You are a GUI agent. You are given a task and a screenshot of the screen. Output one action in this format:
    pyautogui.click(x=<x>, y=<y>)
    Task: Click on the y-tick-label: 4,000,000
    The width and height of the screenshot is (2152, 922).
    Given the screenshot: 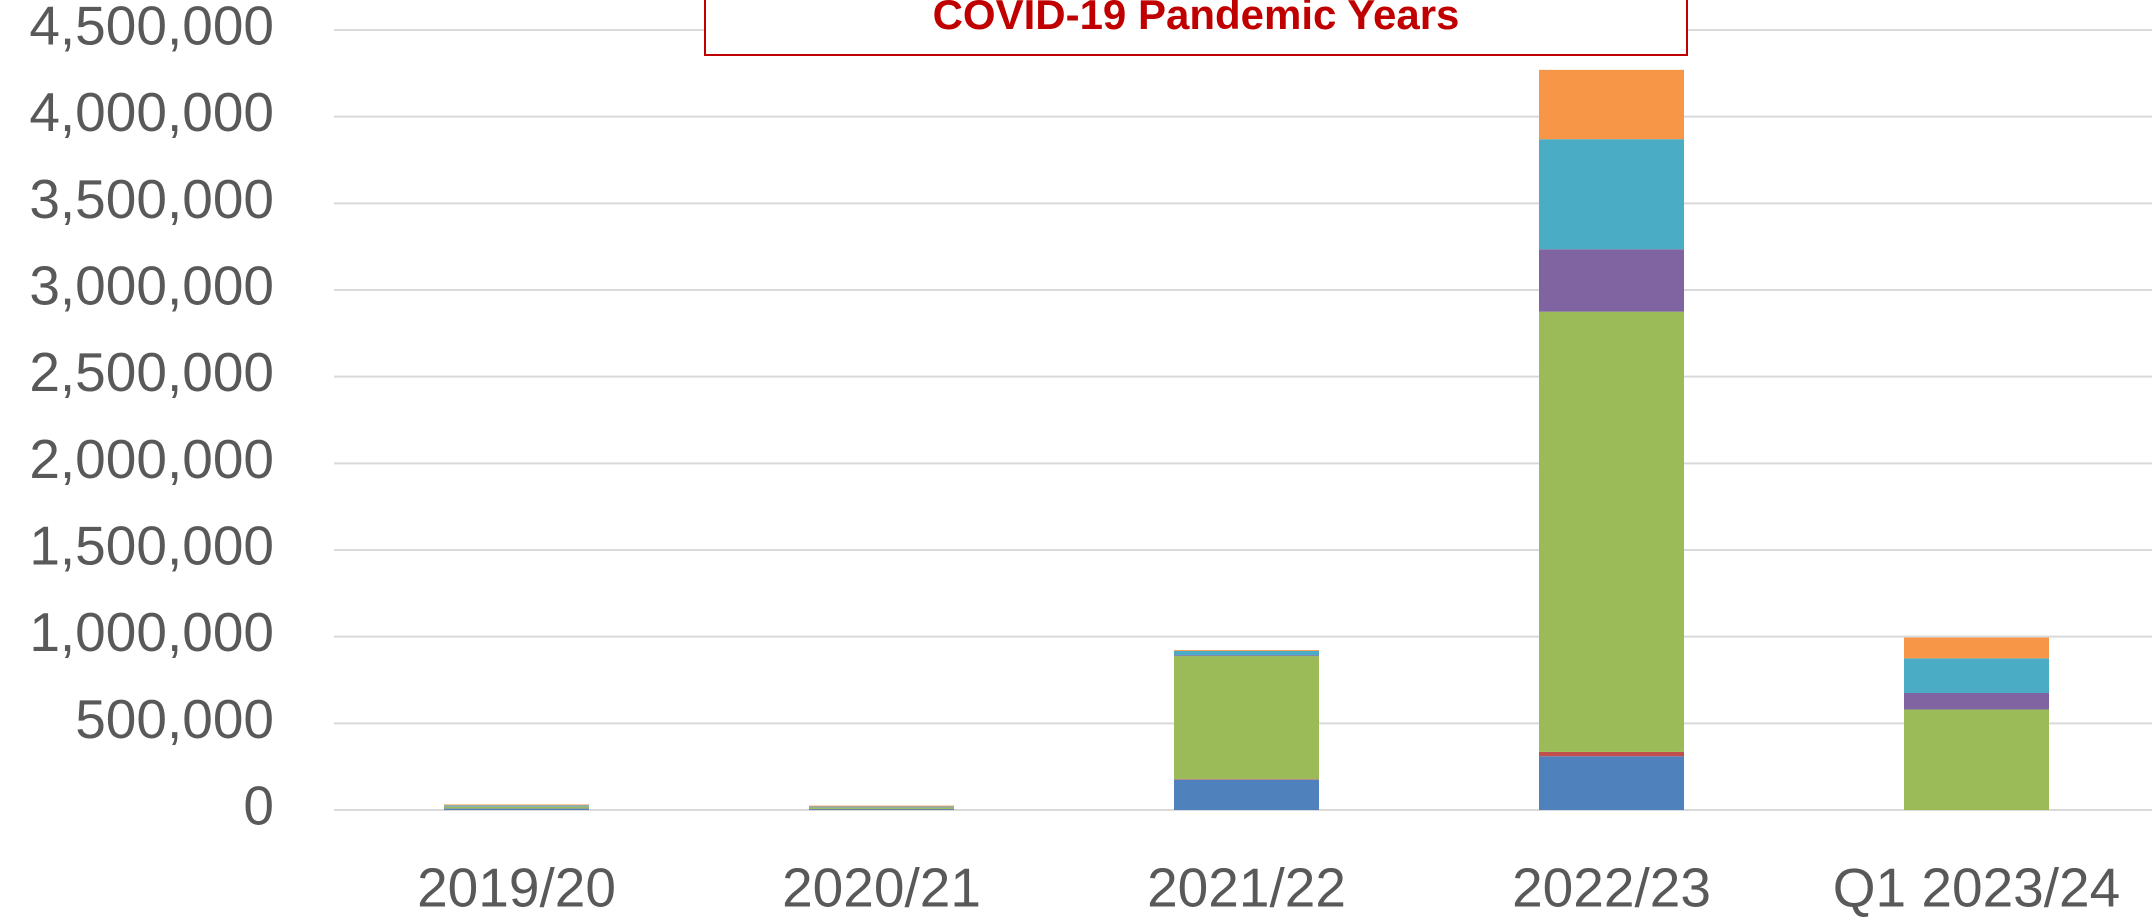 What is the action you would take?
    pyautogui.click(x=151, y=112)
    